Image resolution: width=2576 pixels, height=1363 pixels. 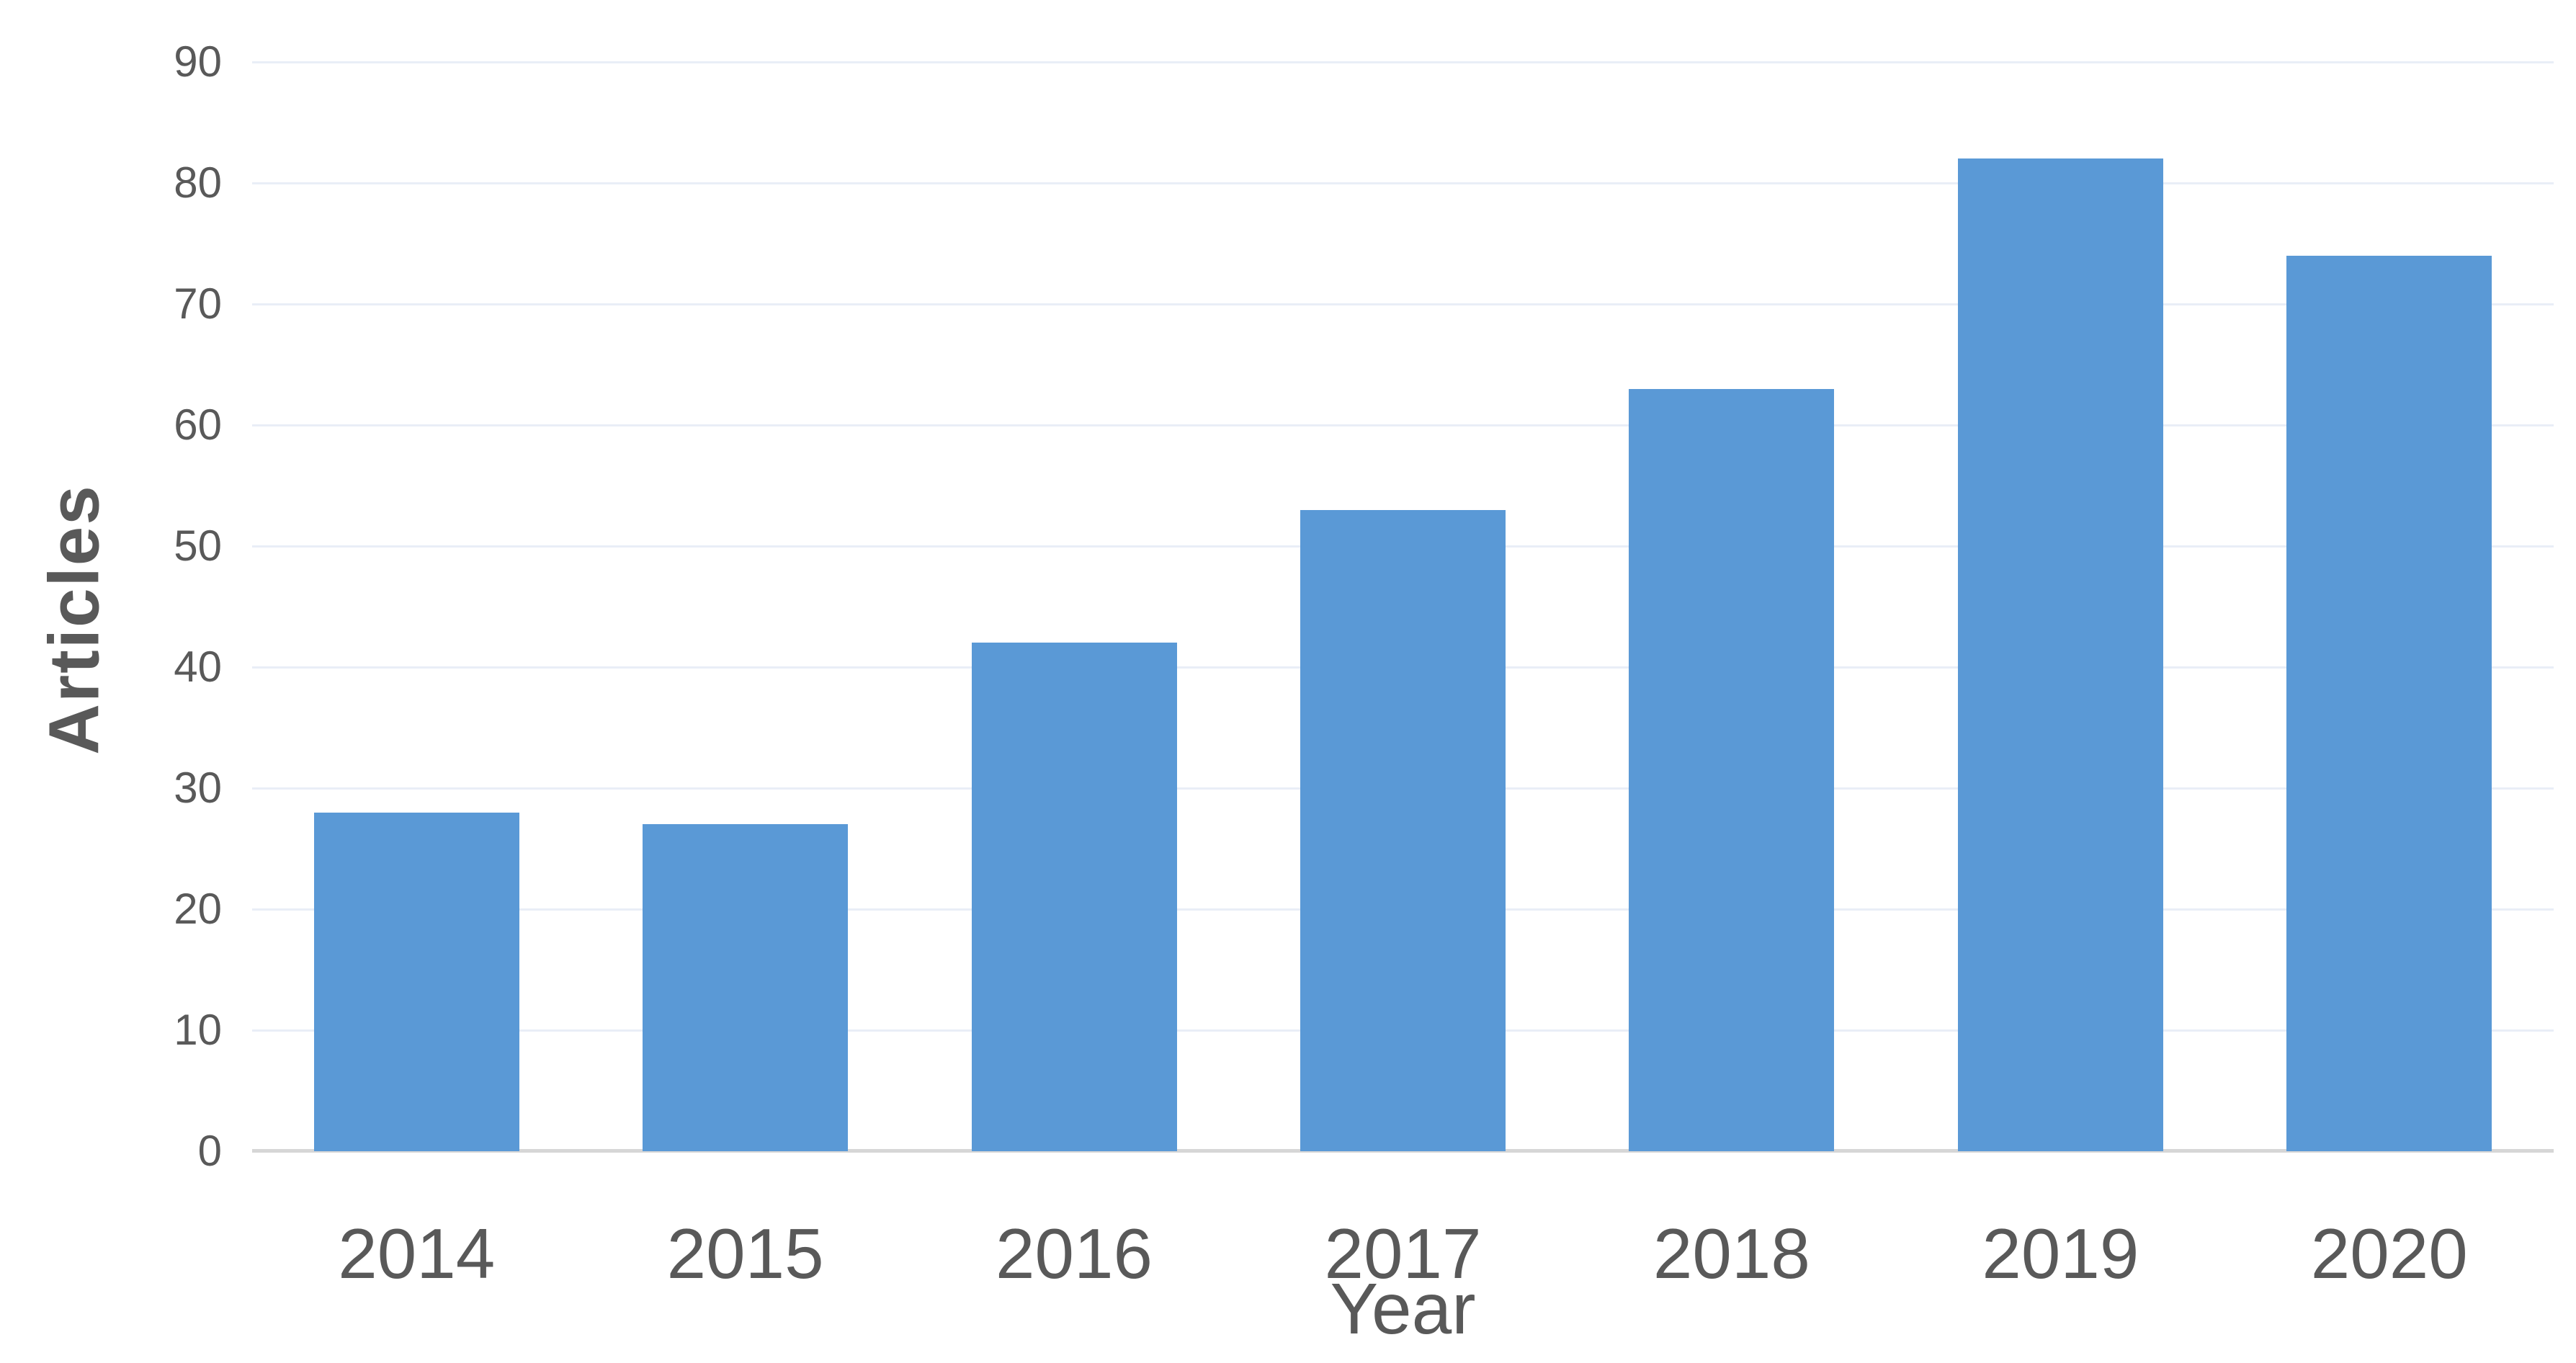 I want to click on x-tick-label-2020: 2020, so click(x=2389, y=1253).